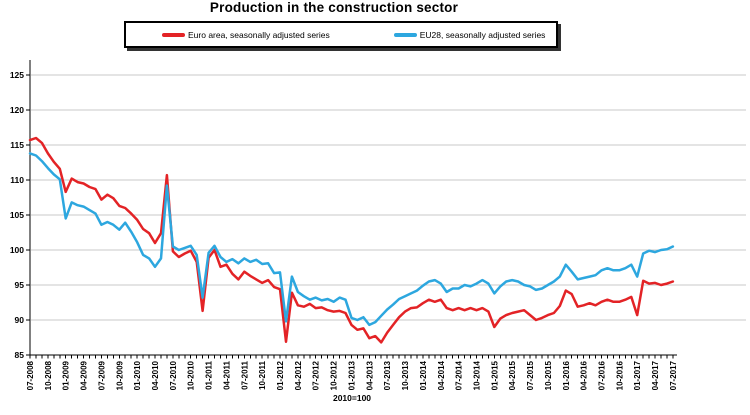 Image resolution: width=750 pixels, height=415 pixels. What do you see at coordinates (262, 374) in the screenshot?
I see `x-tick-label-10-2011: 10-2011` at bounding box center [262, 374].